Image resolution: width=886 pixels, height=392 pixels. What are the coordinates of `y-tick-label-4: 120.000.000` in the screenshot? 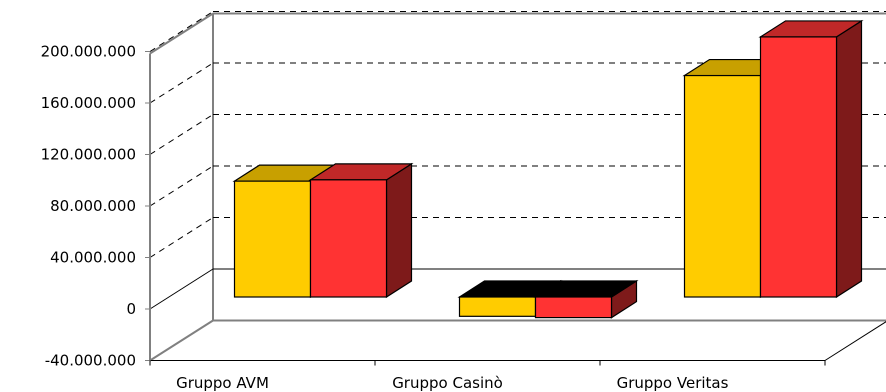 It's located at (88, 155).